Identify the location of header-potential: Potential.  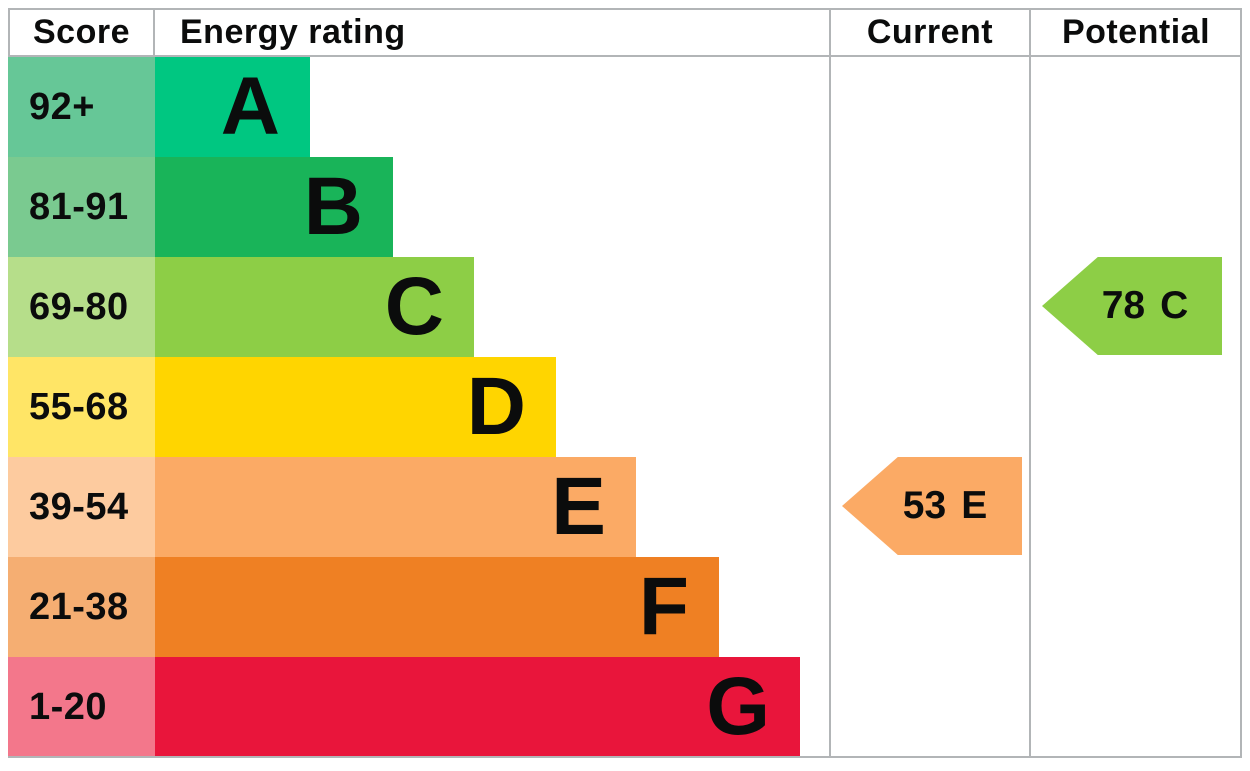
(1136, 31).